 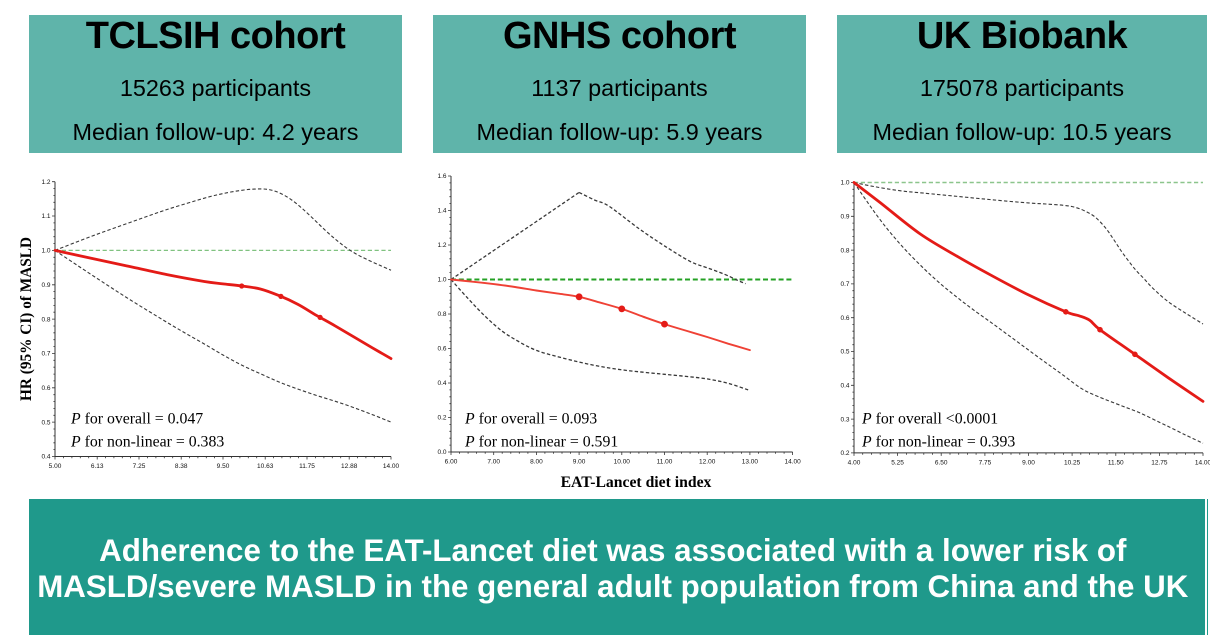 What do you see at coordinates (854, 462) in the screenshot?
I see `svg-text: 4.00` at bounding box center [854, 462].